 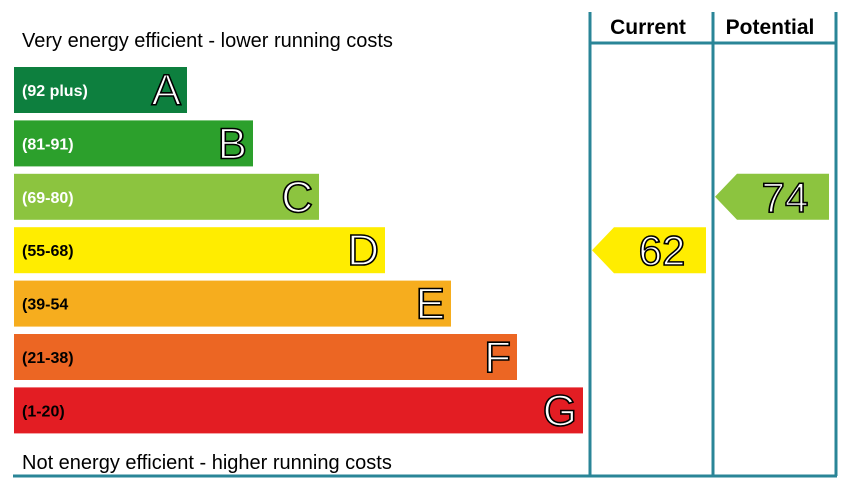 I want to click on band-range-label: (81-91), so click(x=48, y=144).